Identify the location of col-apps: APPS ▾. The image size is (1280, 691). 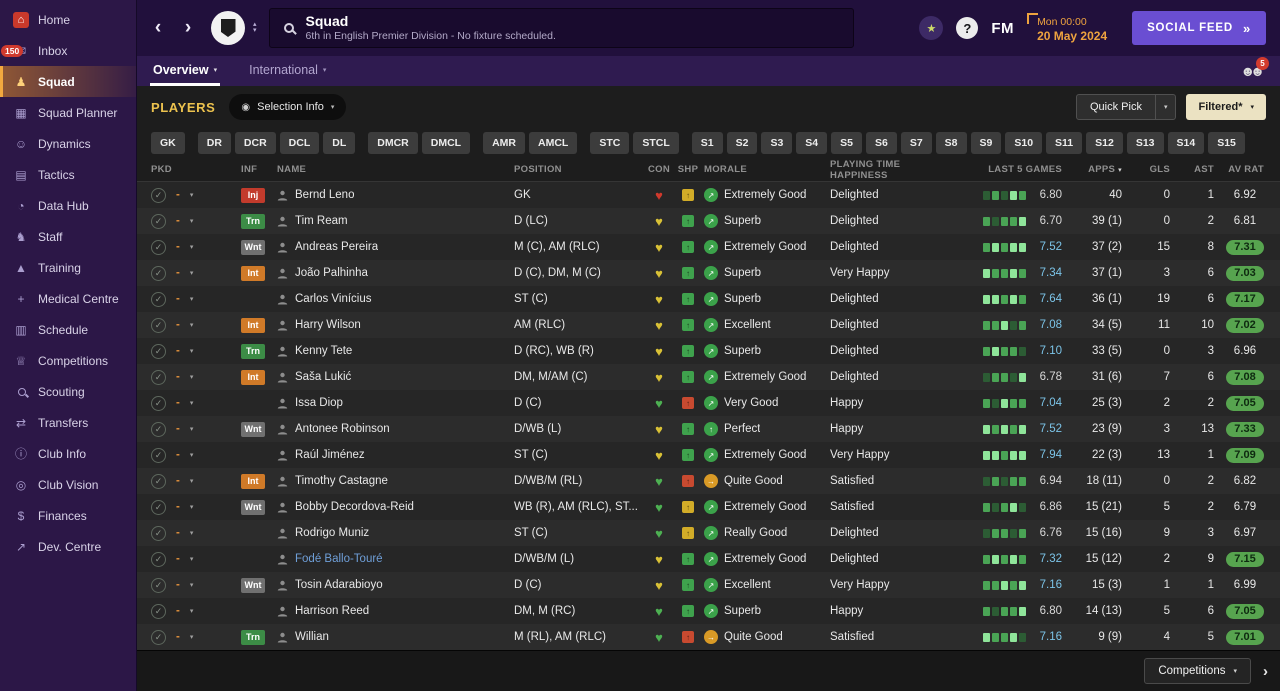
(1099, 169).